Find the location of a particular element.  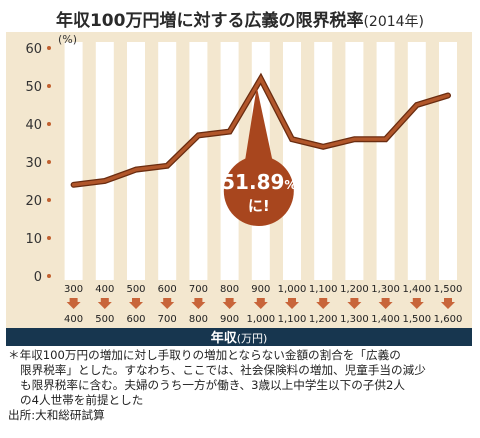

footnote-line: ＊年収100万円の増加に対し手取りの増加とならない金額の割合を「広義の is located at coordinates (204, 355).